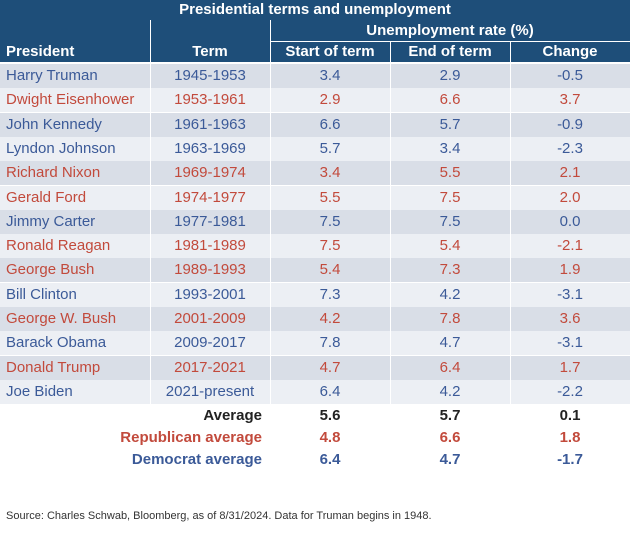  Describe the element at coordinates (53, 367) in the screenshot. I see `president-name: Donald Trump` at that location.